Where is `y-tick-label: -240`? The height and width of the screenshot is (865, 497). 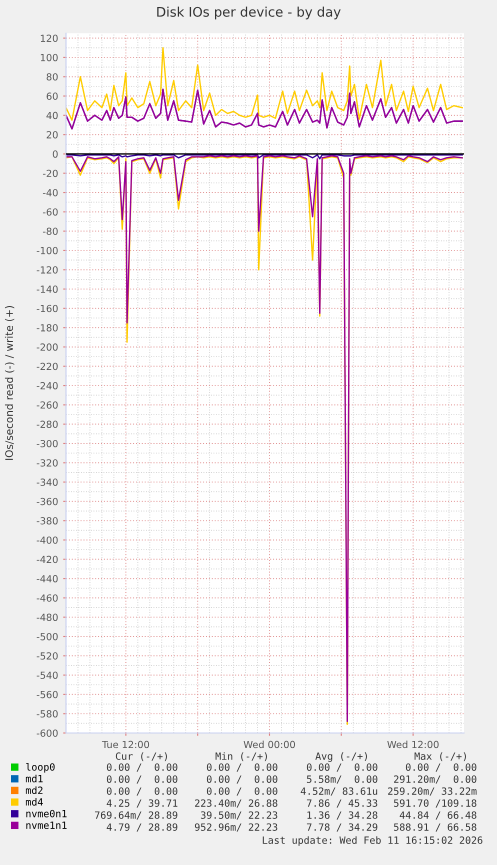
y-tick-label: -240 is located at coordinates (47, 386).